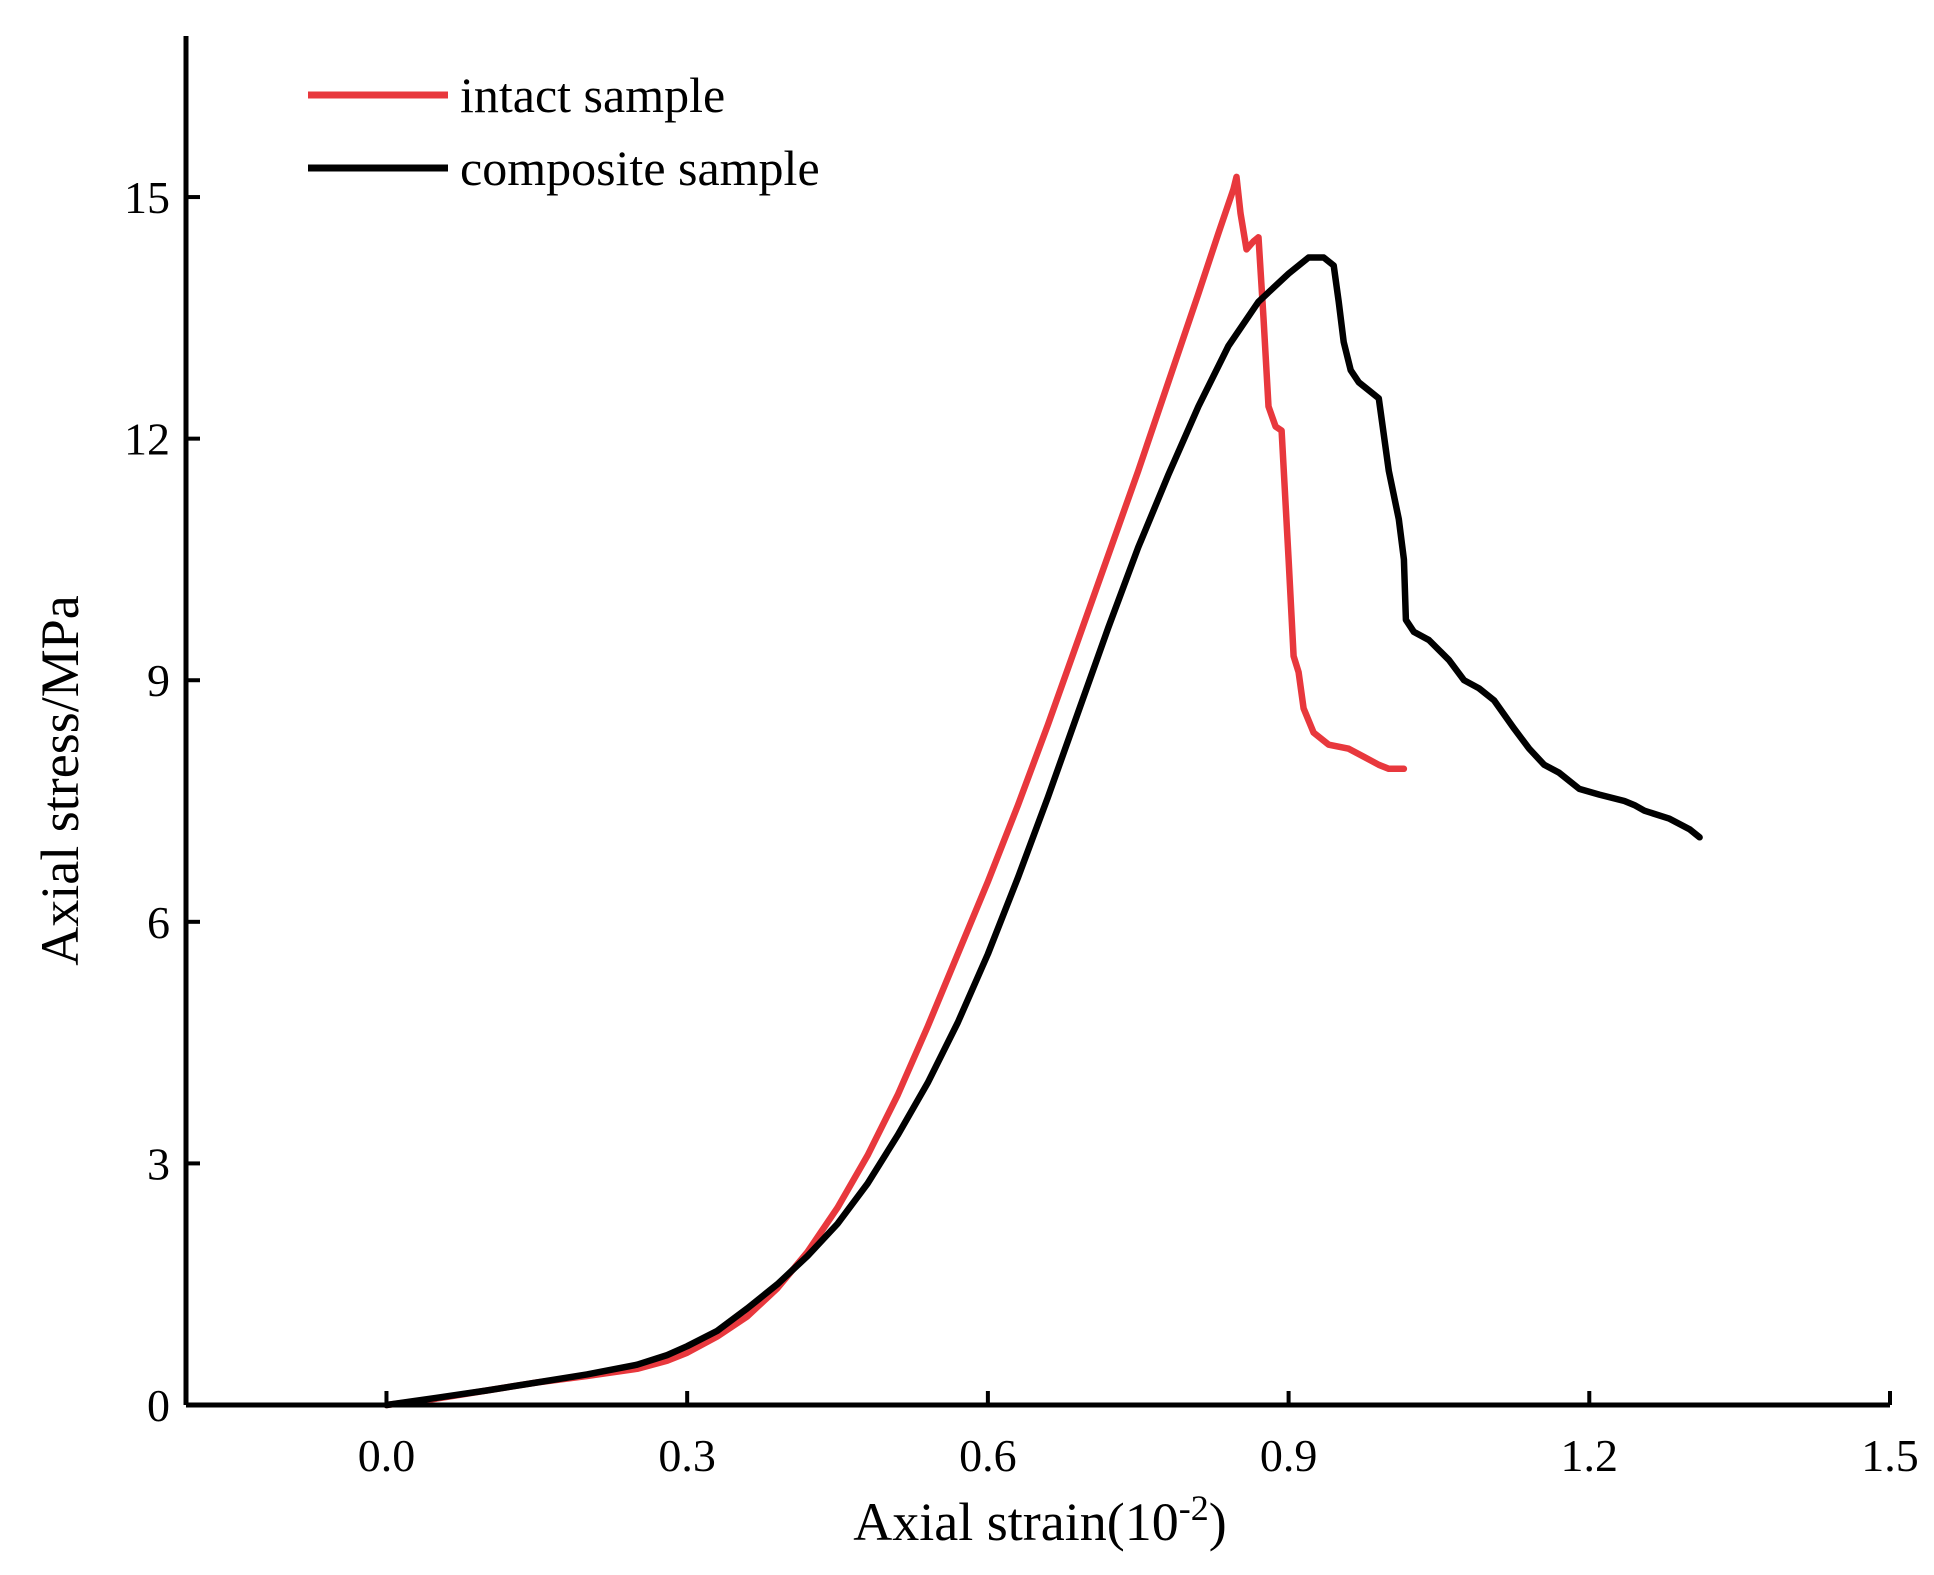 The height and width of the screenshot is (1575, 1934). Describe the element at coordinates (1590, 1455) in the screenshot. I see `x-tick-label: 1.2` at that location.